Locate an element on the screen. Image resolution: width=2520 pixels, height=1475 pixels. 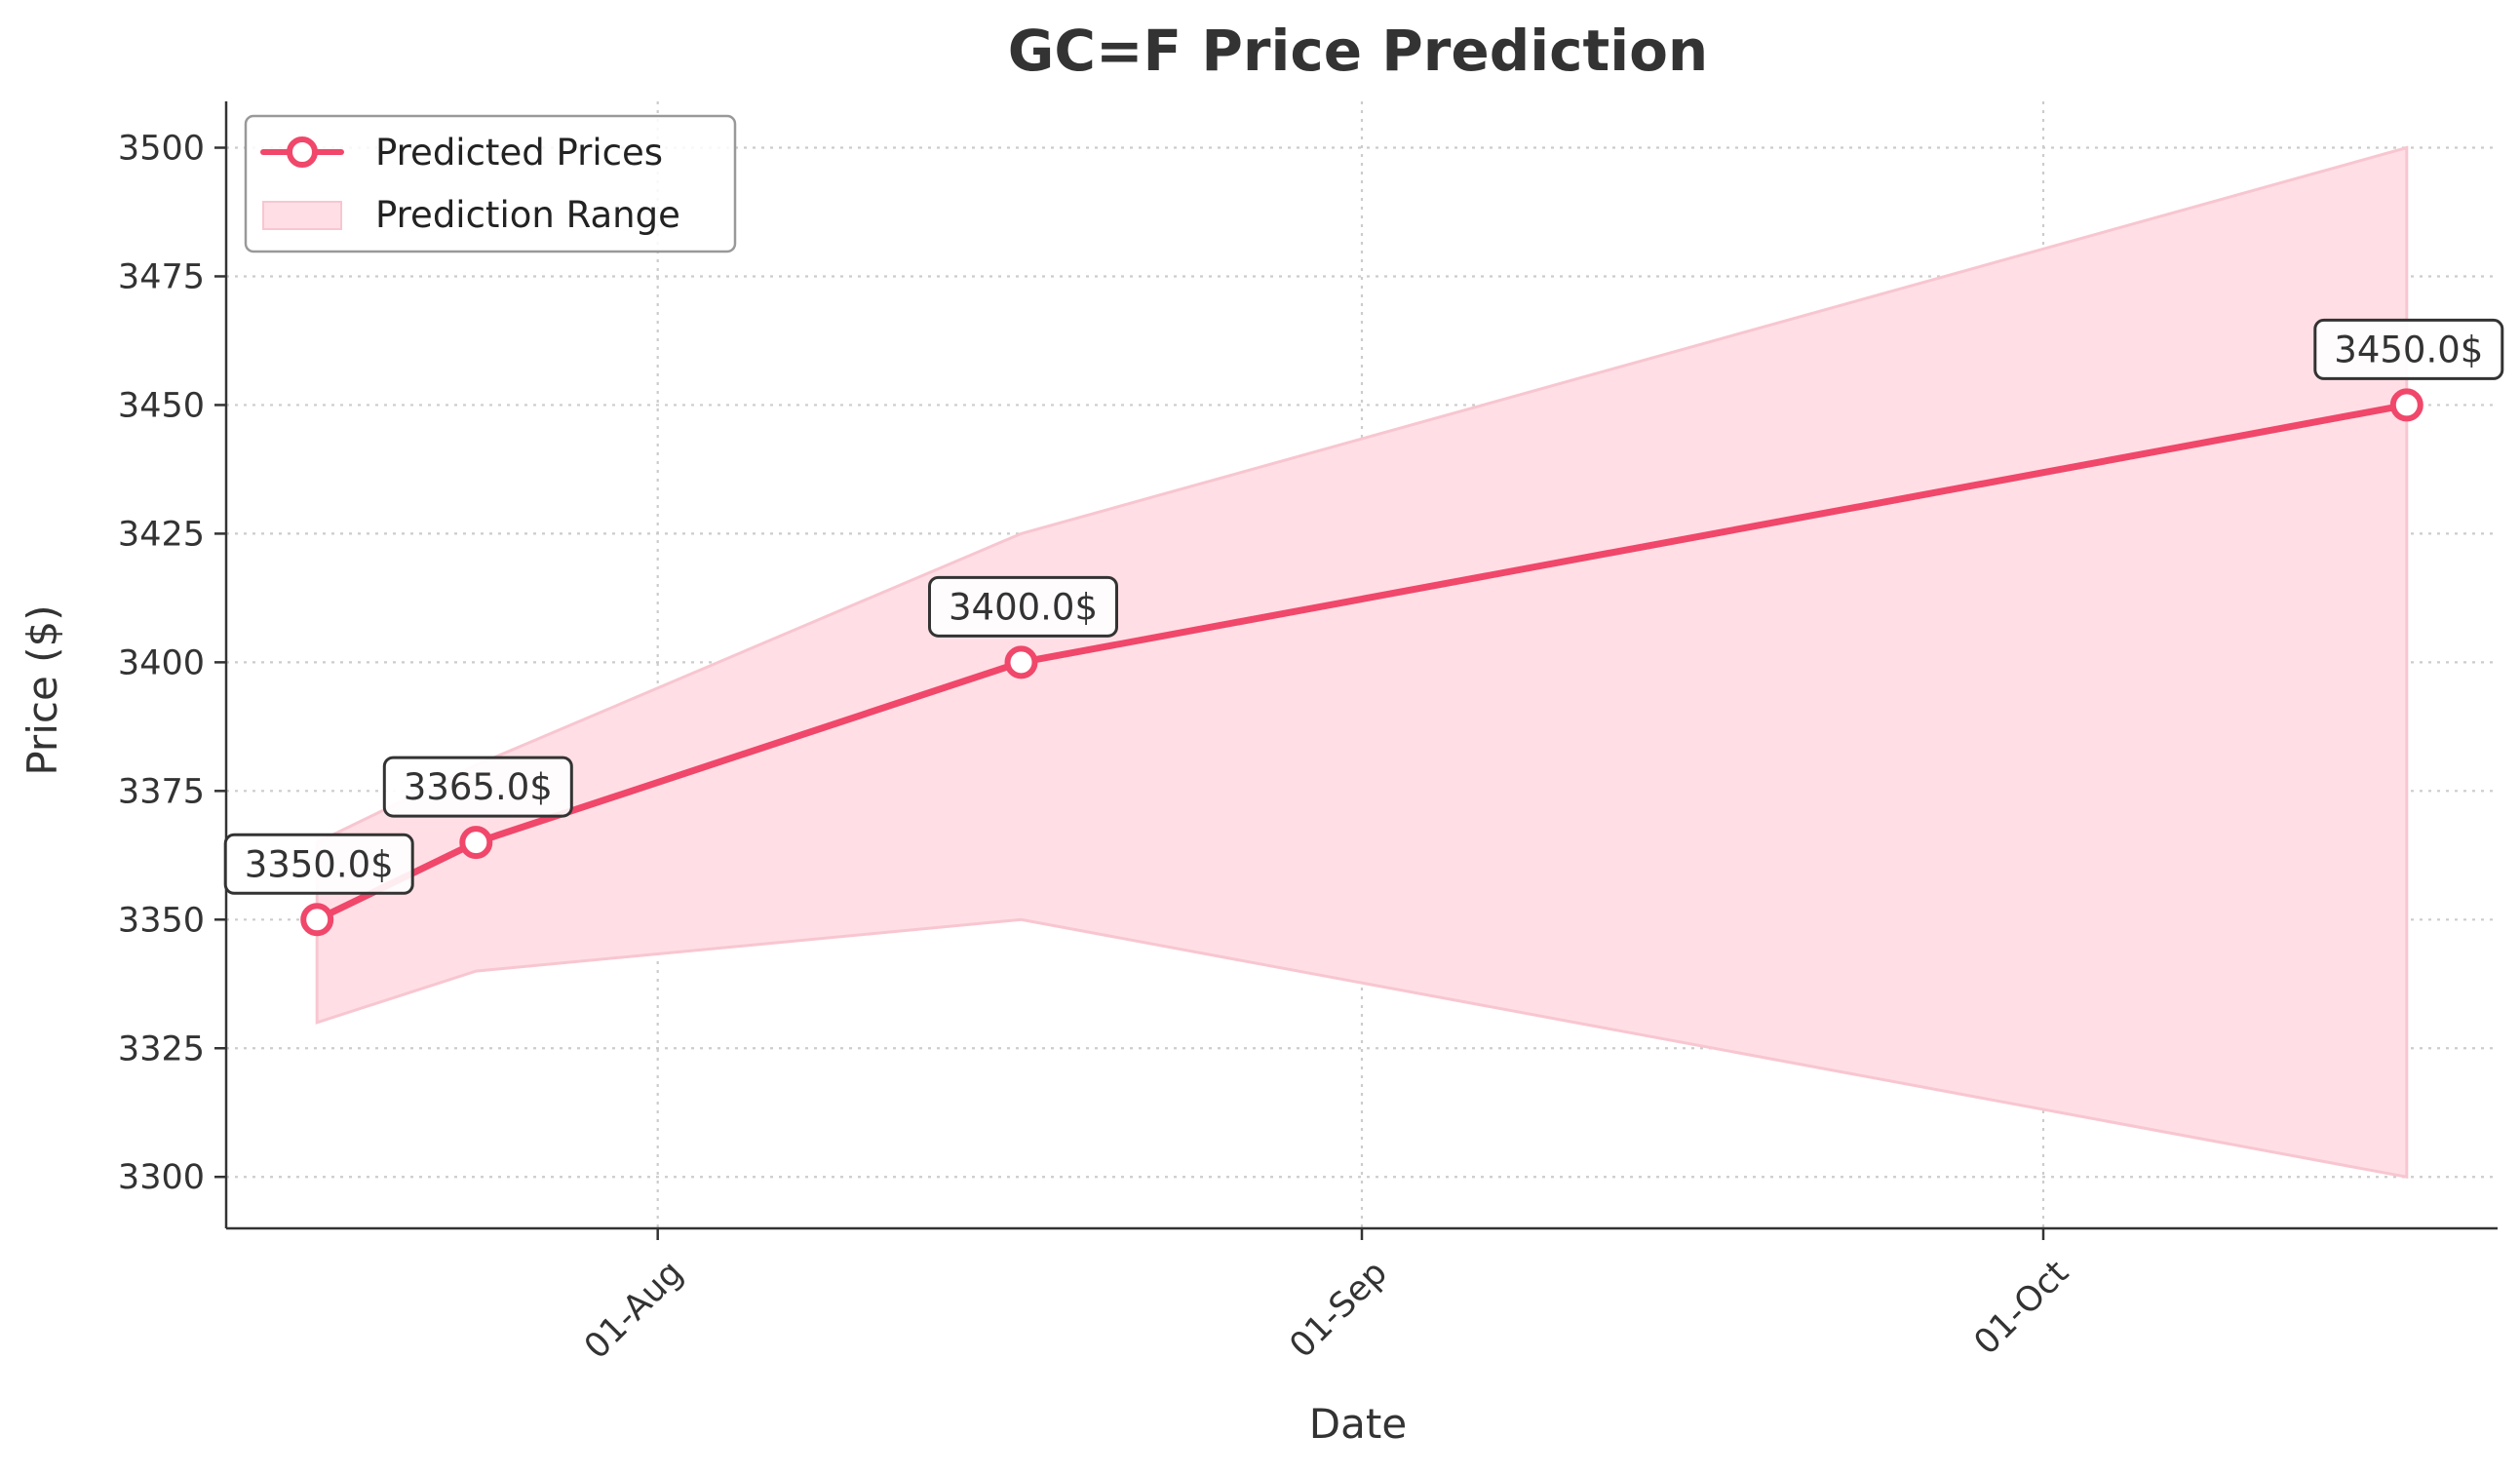
legend: Predicted Prices Prediction Range is located at coordinates (490, 183).